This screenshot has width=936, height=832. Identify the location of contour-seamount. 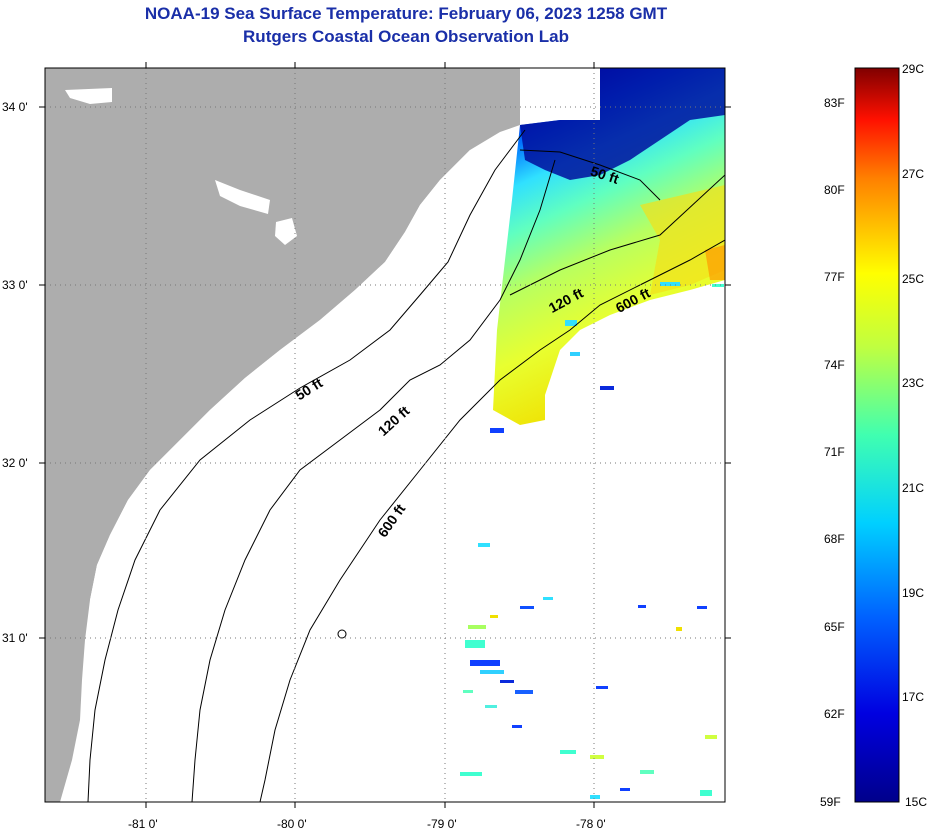
(342, 634).